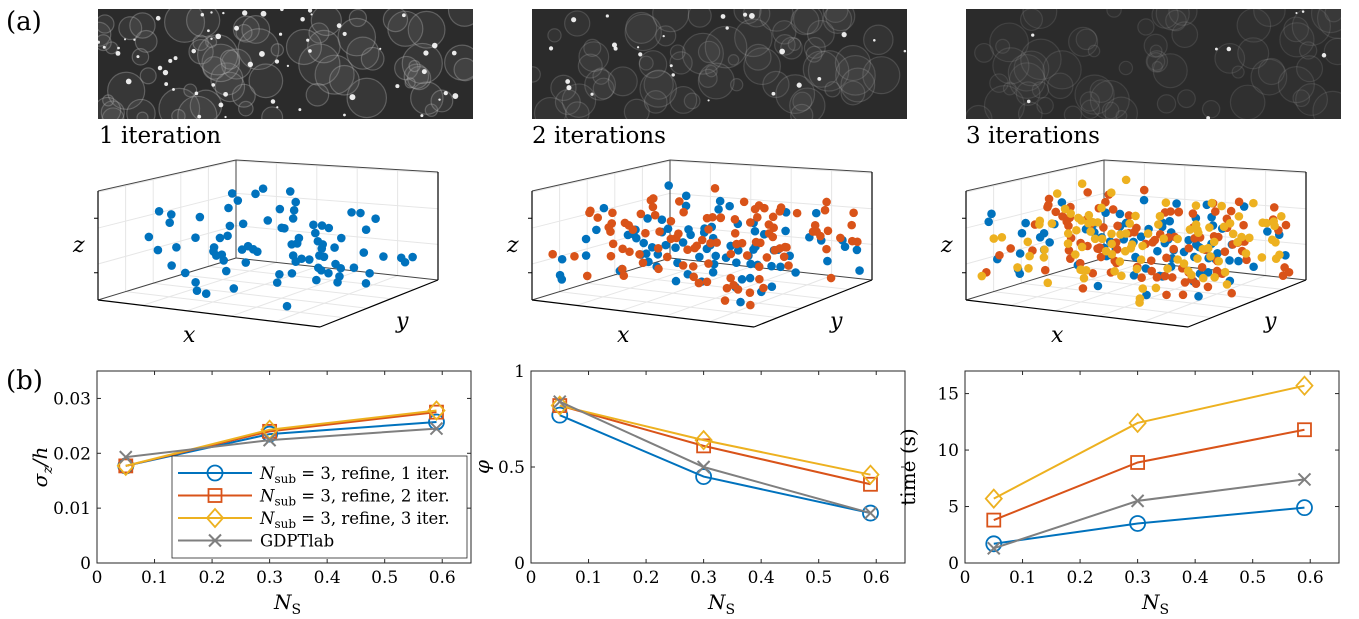 This screenshot has height=619, width=1359. What do you see at coordinates (818, 578) in the screenshot?
I see `x-tick-label: 0.5` at bounding box center [818, 578].